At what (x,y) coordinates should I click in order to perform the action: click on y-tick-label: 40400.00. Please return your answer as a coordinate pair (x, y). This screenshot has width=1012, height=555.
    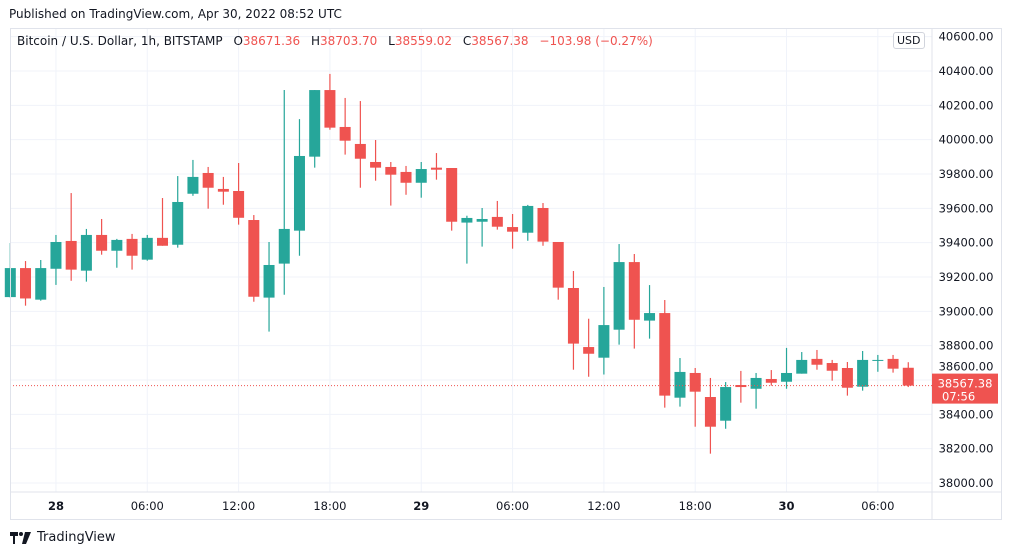
    Looking at the image, I should click on (966, 71).